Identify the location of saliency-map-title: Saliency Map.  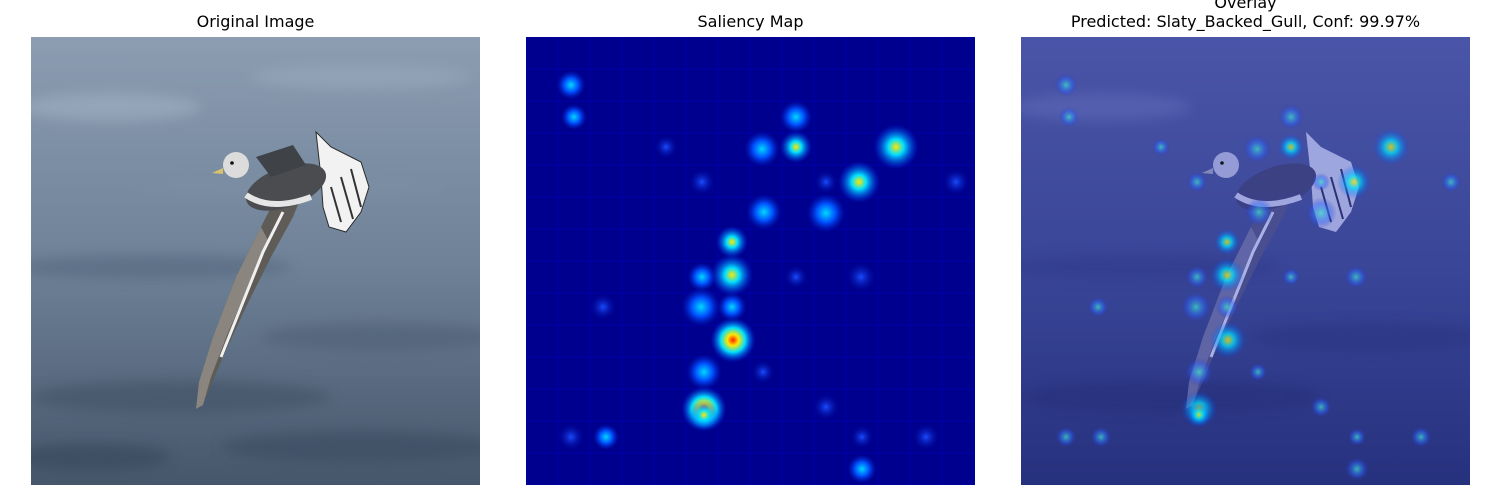
(750, 21).